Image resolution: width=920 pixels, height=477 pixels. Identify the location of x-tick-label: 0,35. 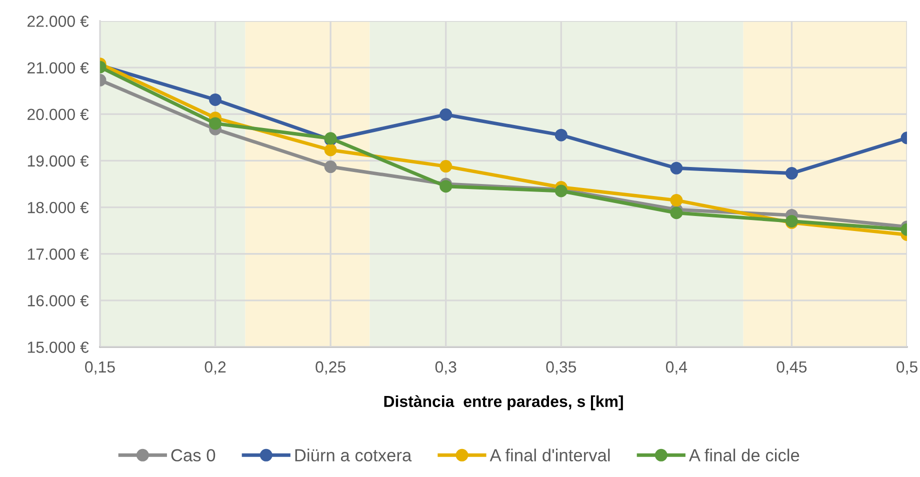
(561, 368).